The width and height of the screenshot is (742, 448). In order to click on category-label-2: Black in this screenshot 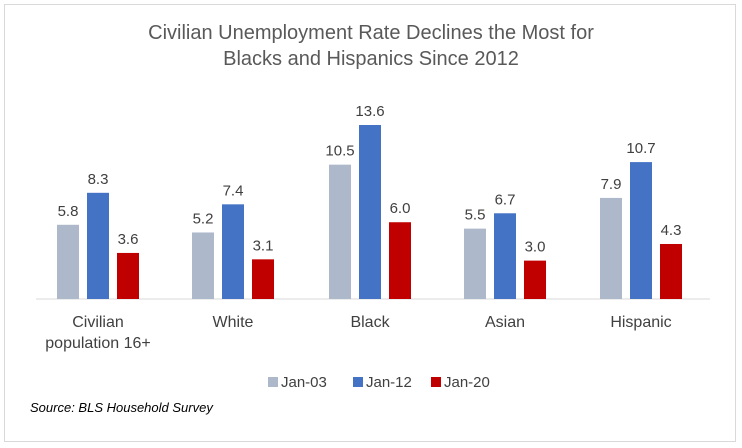, I will do `click(370, 322)`.